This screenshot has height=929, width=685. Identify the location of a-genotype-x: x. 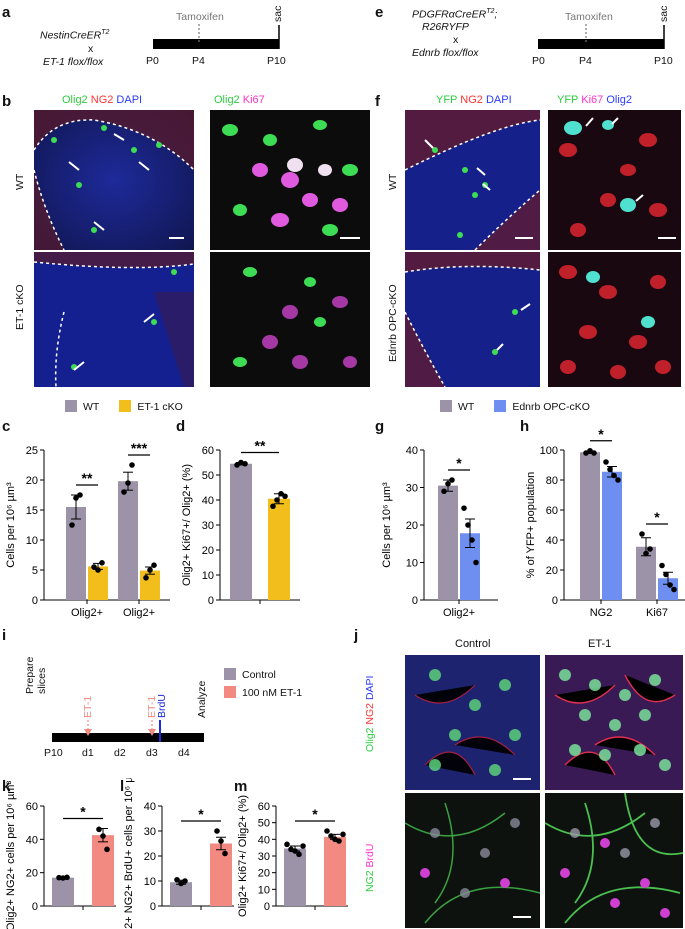
(91, 49).